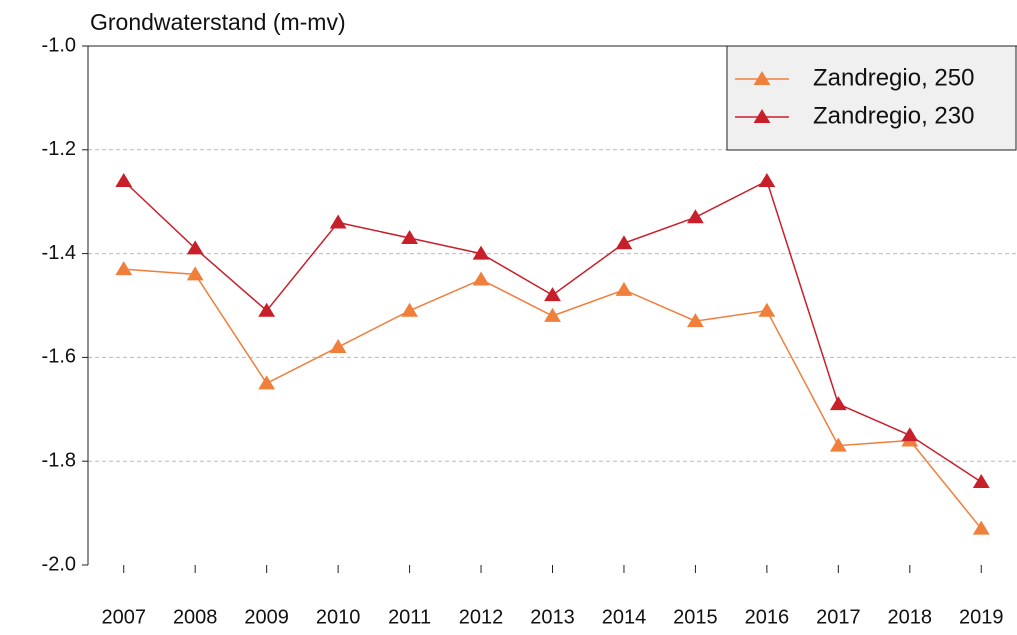 The width and height of the screenshot is (1017, 635). I want to click on x-tick-label: 2011, so click(409, 617).